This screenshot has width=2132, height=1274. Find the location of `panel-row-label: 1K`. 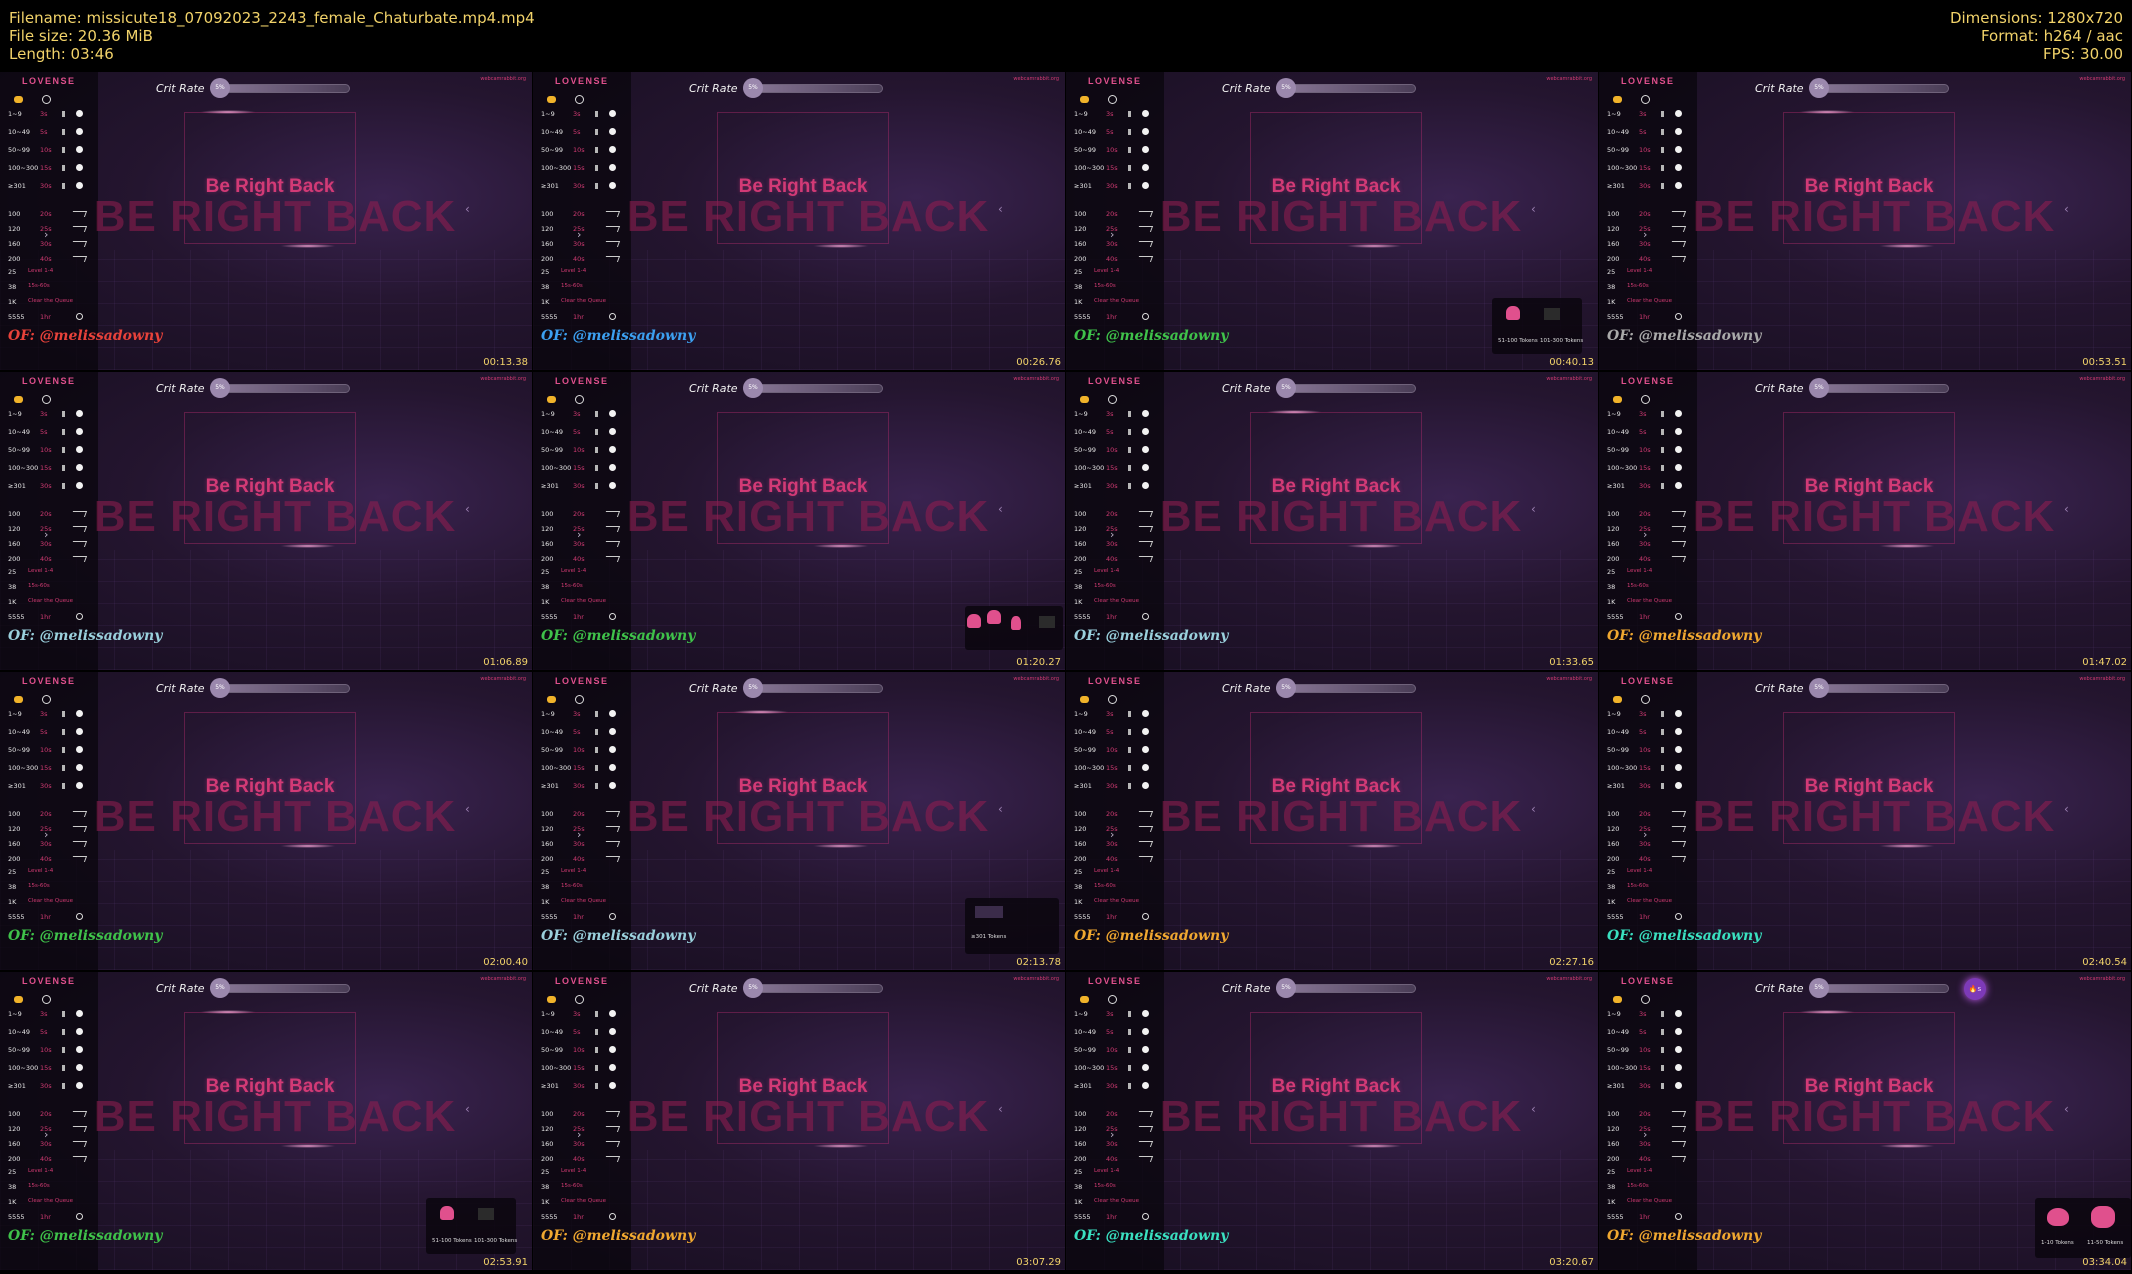

panel-row-label: 1K is located at coordinates (12, 302).